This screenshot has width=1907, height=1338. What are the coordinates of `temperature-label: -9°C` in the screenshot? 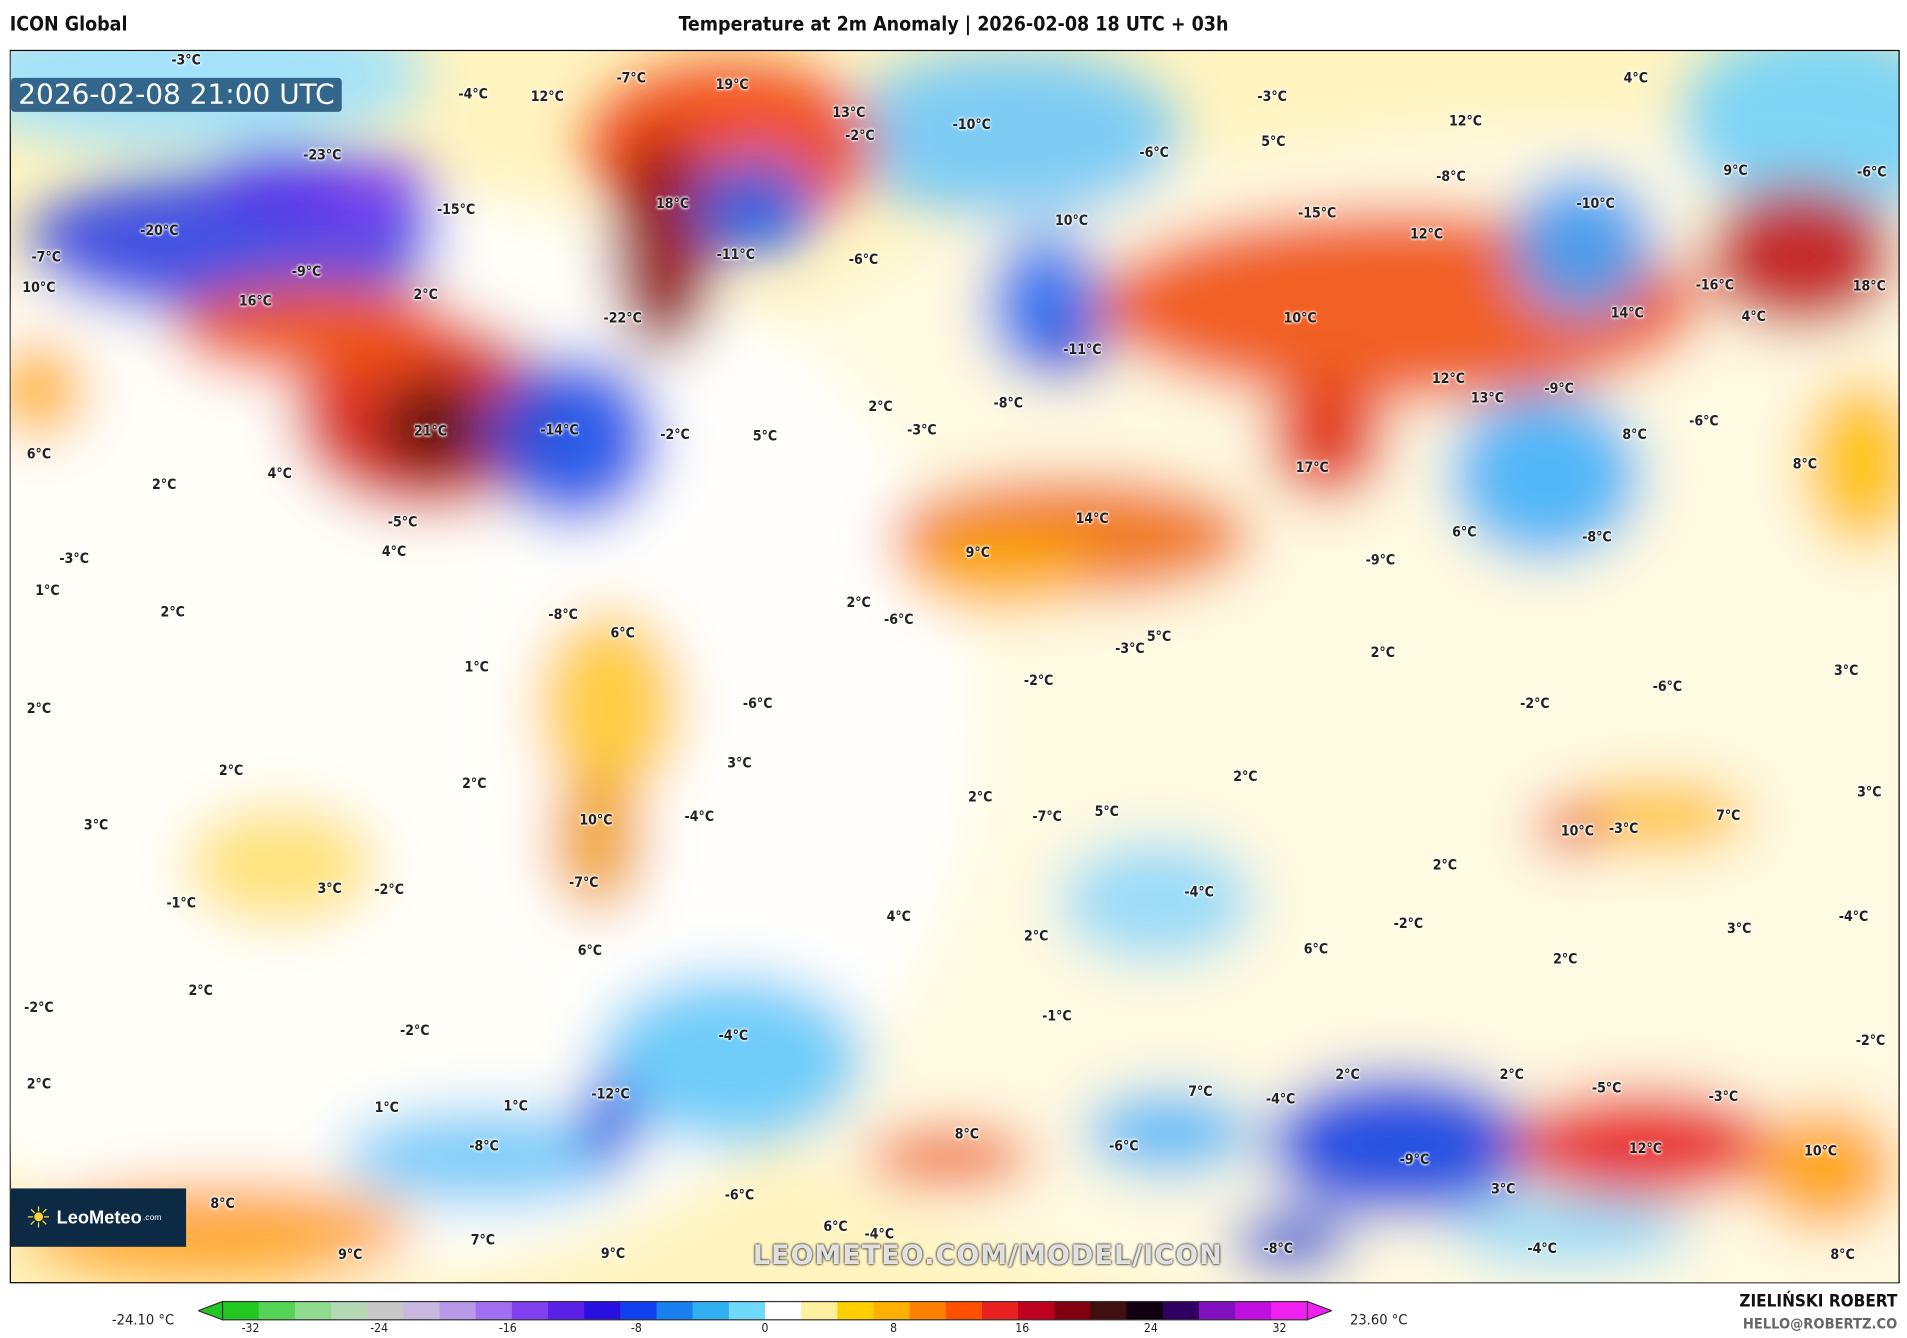 It's located at (306, 271).